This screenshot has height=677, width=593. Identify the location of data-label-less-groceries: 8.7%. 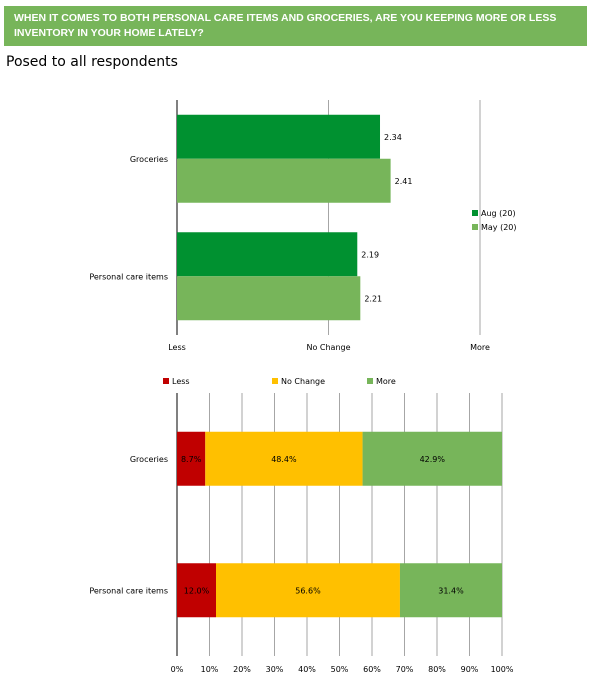
(191, 459).